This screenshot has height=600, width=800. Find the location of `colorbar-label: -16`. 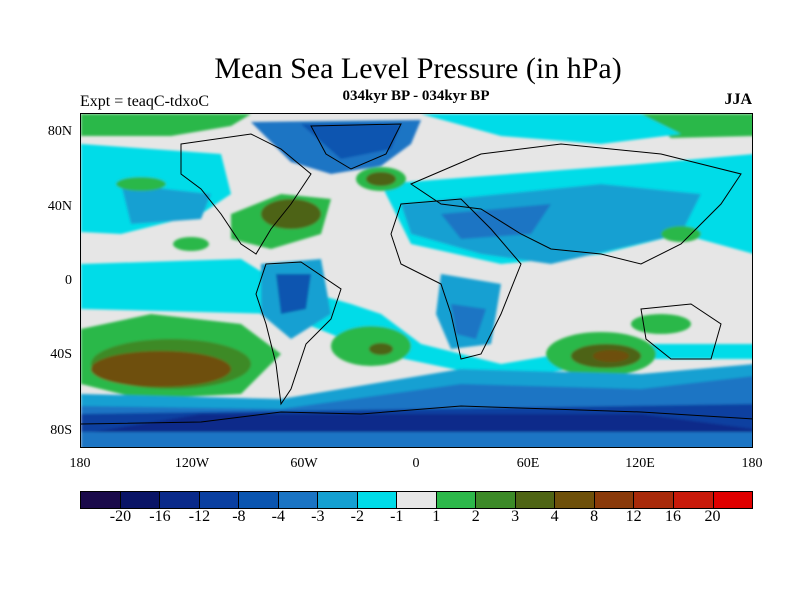

colorbar-label: -16 is located at coordinates (160, 516).